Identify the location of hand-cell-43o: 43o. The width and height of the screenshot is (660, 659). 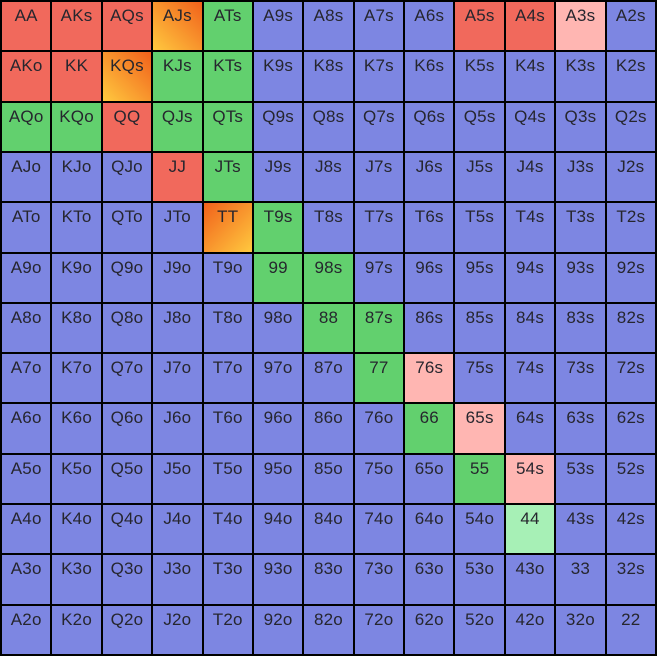
(530, 579).